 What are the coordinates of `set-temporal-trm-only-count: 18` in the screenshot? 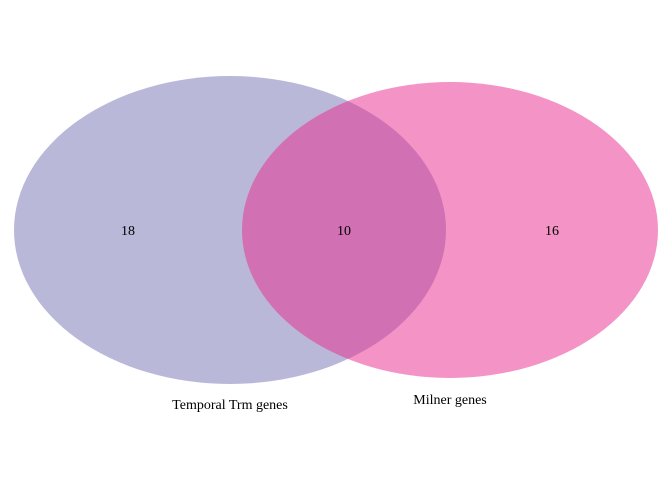 It's located at (128, 231).